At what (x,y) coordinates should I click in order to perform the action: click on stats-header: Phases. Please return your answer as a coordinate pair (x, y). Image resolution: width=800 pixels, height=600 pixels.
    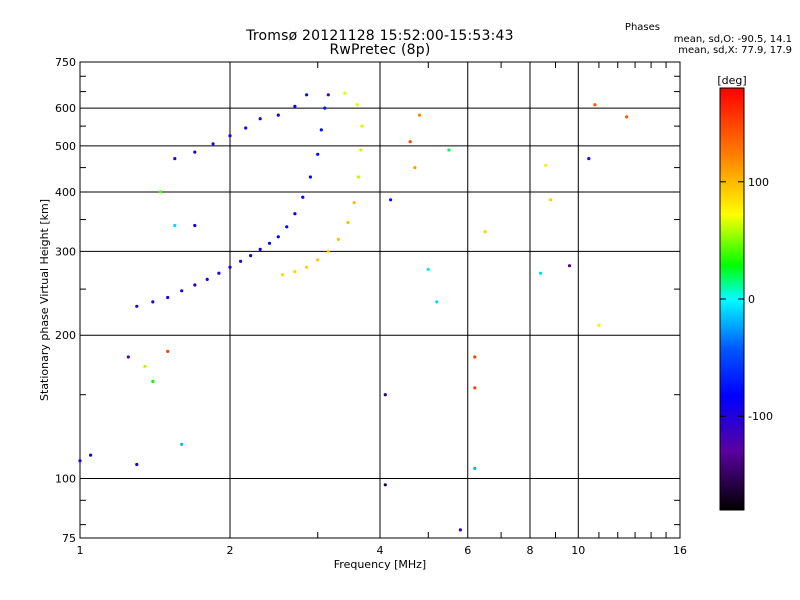
    Looking at the image, I should click on (642, 27).